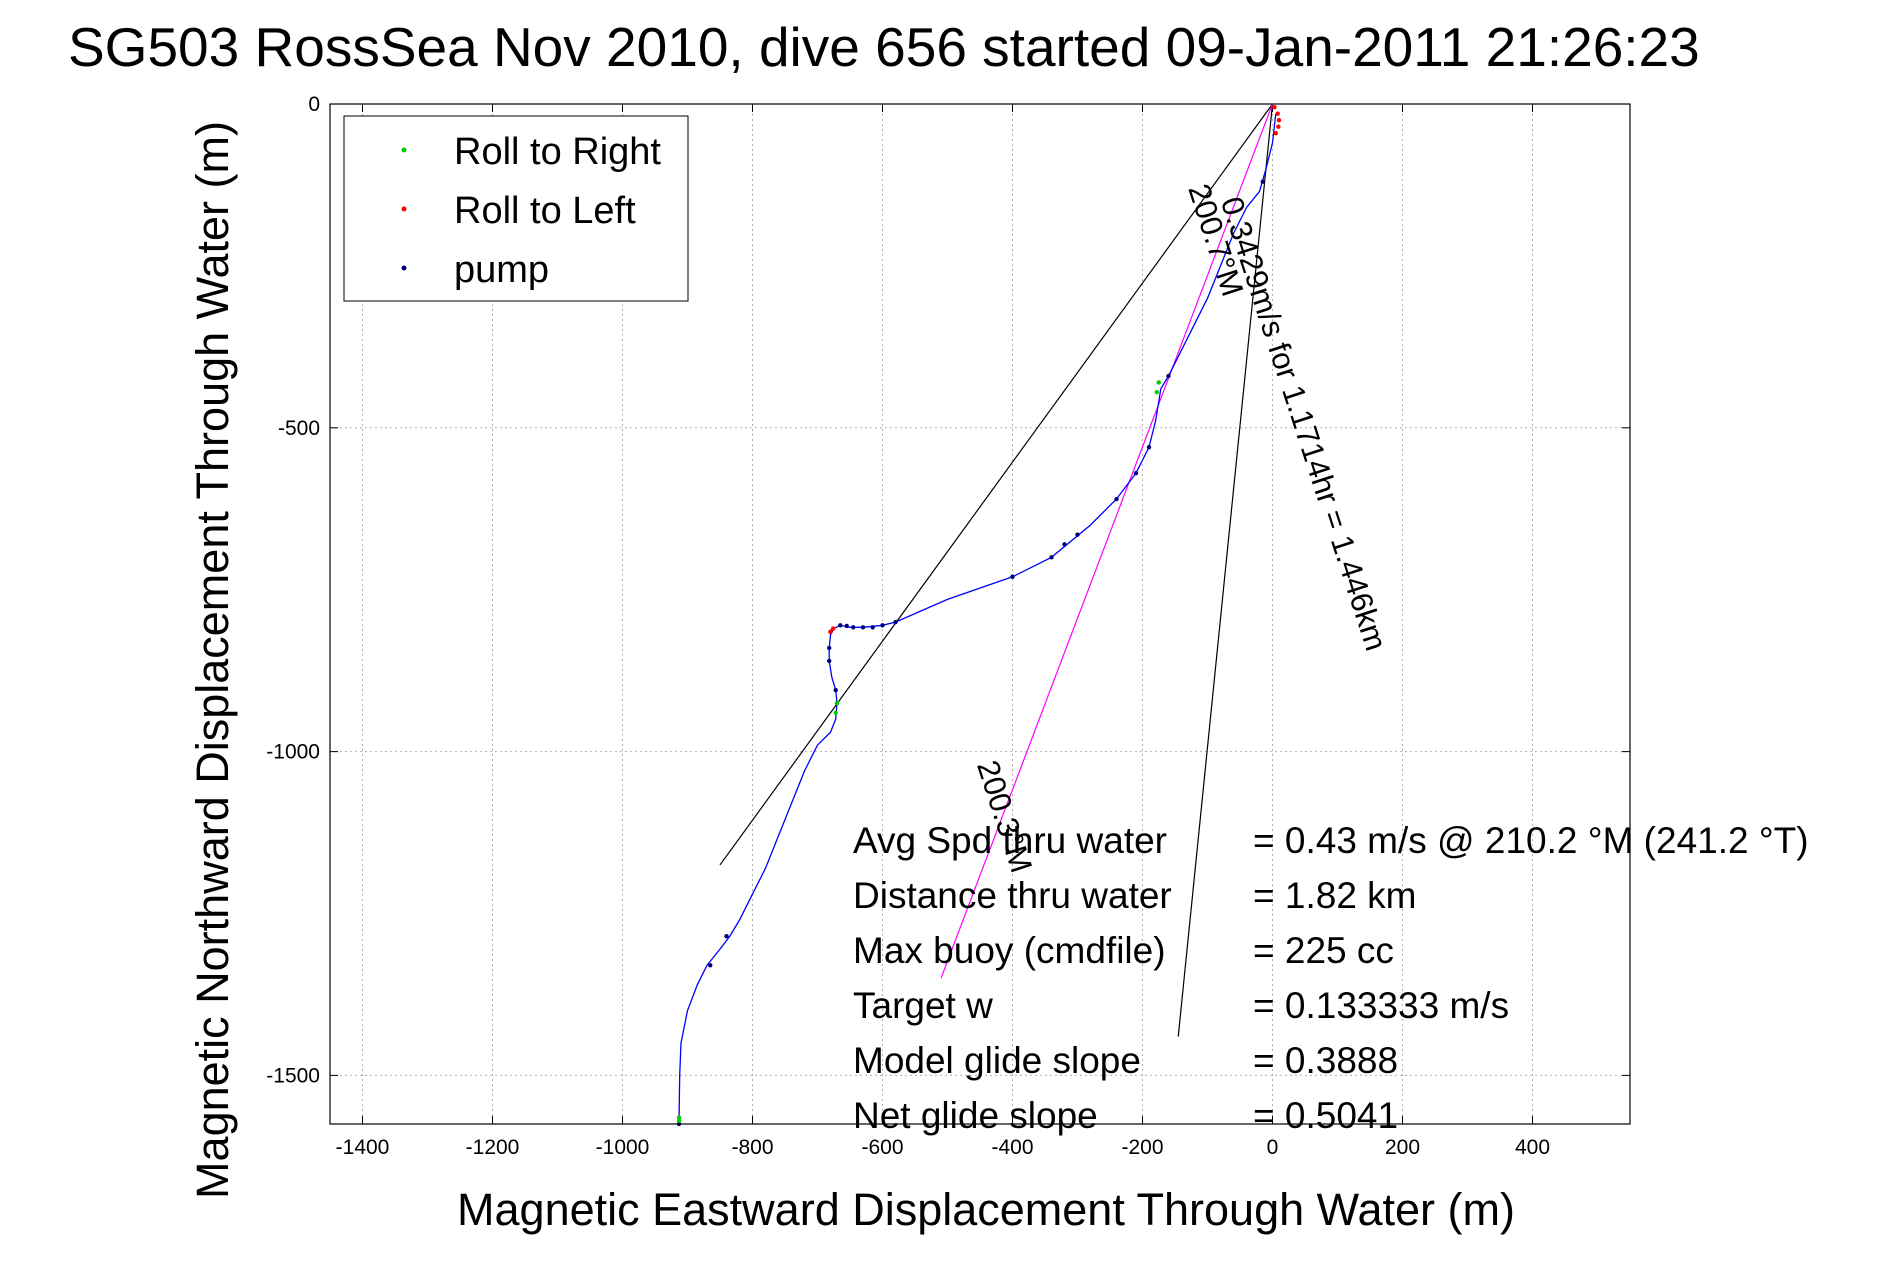 This screenshot has width=1891, height=1262. I want to click on stat-value: = 225 cc, so click(1323, 950).